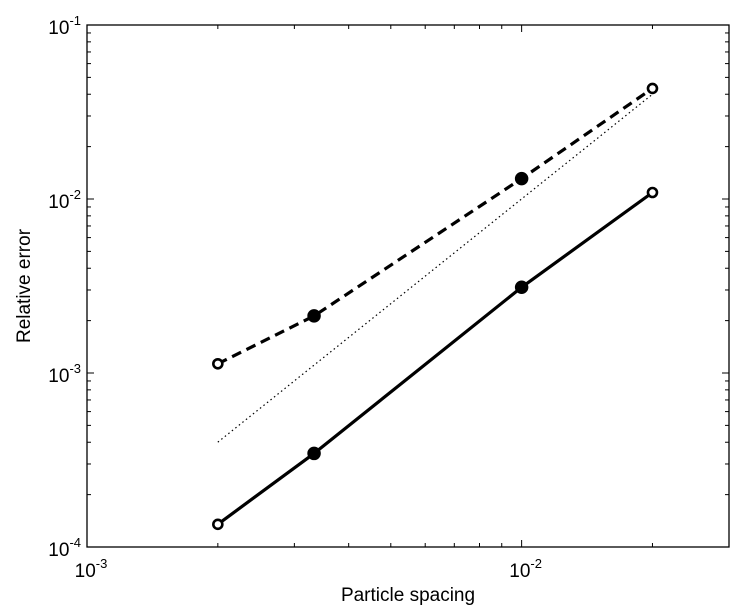 The height and width of the screenshot is (609, 732). Describe the element at coordinates (408, 595) in the screenshot. I see `x-axis-label: Particle spacing` at that location.